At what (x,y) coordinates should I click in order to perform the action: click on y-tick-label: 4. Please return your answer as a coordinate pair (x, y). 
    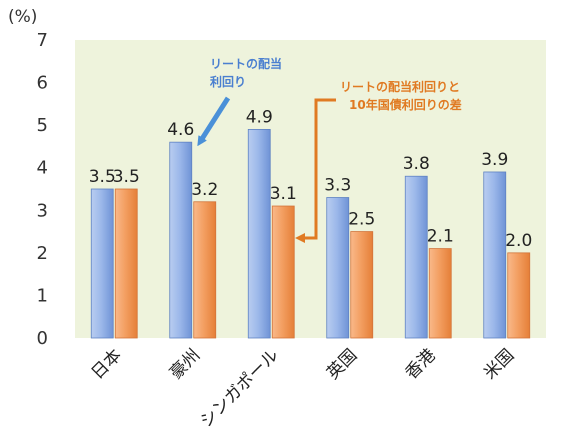
    Looking at the image, I should click on (42, 168).